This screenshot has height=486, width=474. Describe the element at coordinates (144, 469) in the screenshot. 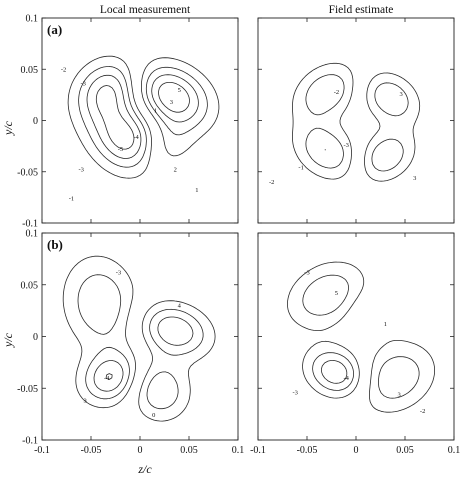

I see `x-axis-label: z/c` at that location.